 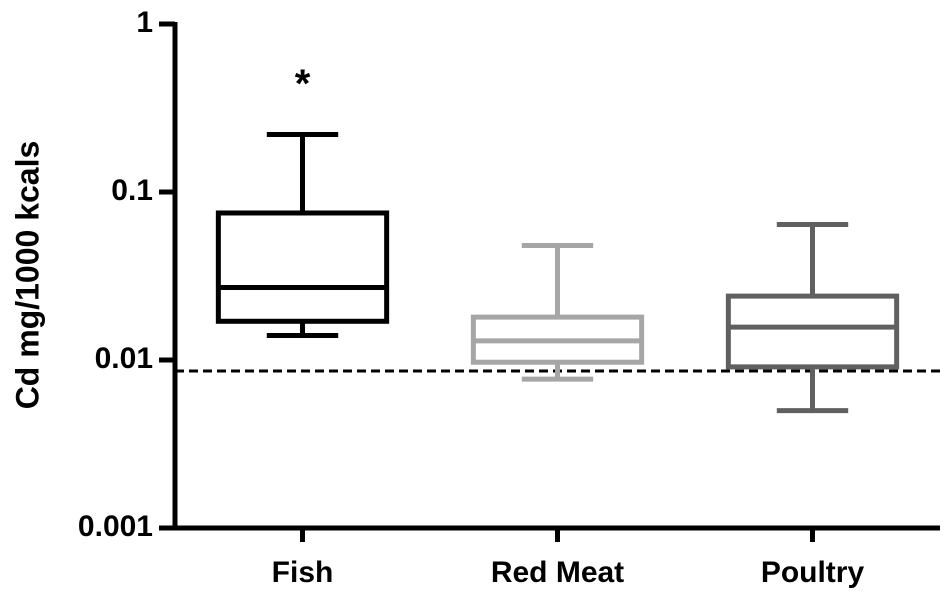 What do you see at coordinates (115, 526) in the screenshot?
I see `y-tick-label: 0.001` at bounding box center [115, 526].